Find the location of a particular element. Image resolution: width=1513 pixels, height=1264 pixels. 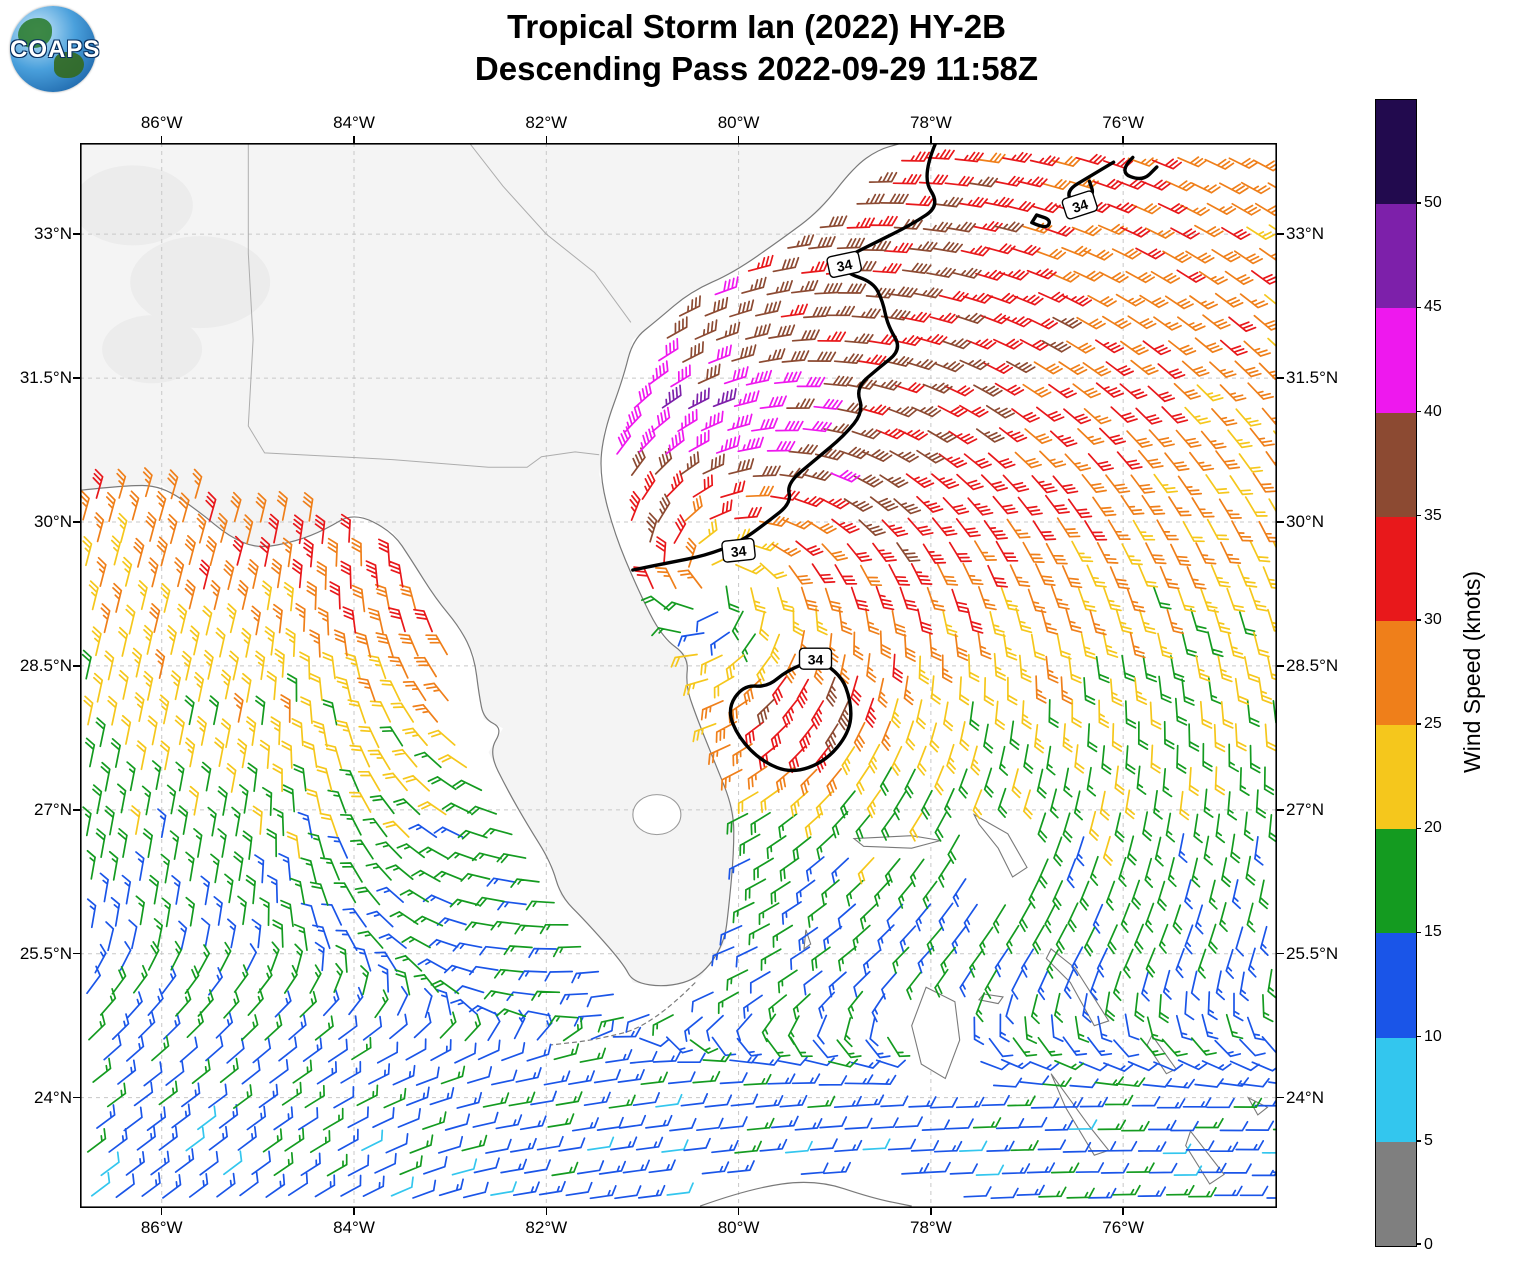

y-tick-label-left: 25.5°N is located at coordinates (45, 953).